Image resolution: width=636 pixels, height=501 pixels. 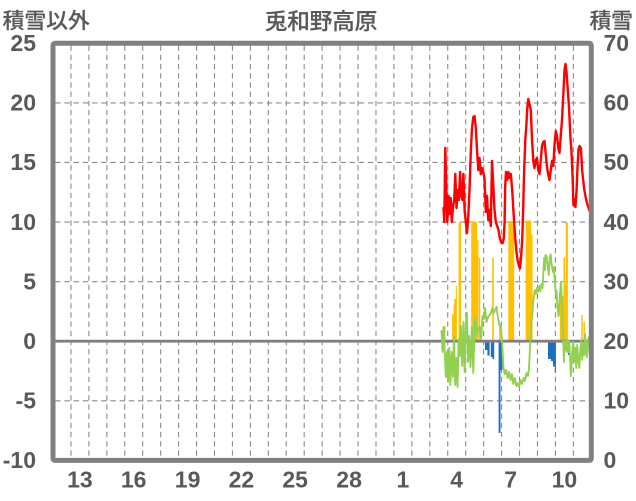 What do you see at coordinates (26, 401) in the screenshot?
I see `svg-text: -5` at bounding box center [26, 401].